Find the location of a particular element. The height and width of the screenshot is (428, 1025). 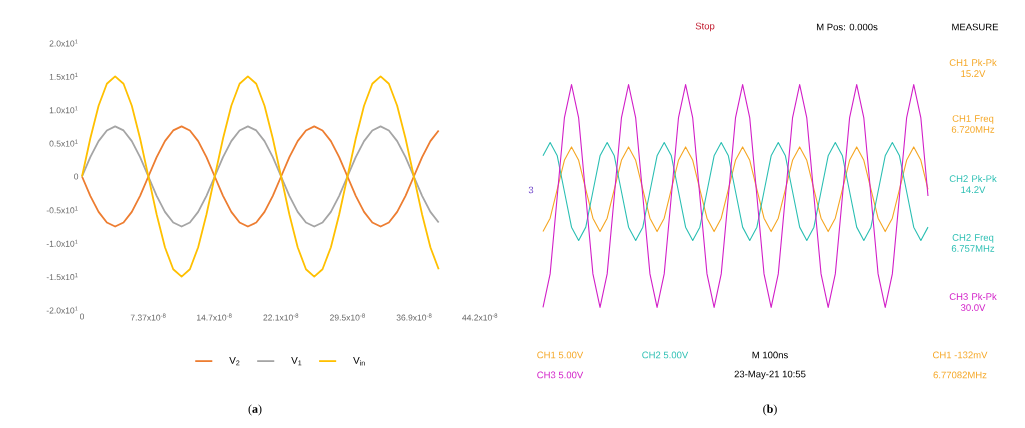

text: Stop is located at coordinates (705, 27).